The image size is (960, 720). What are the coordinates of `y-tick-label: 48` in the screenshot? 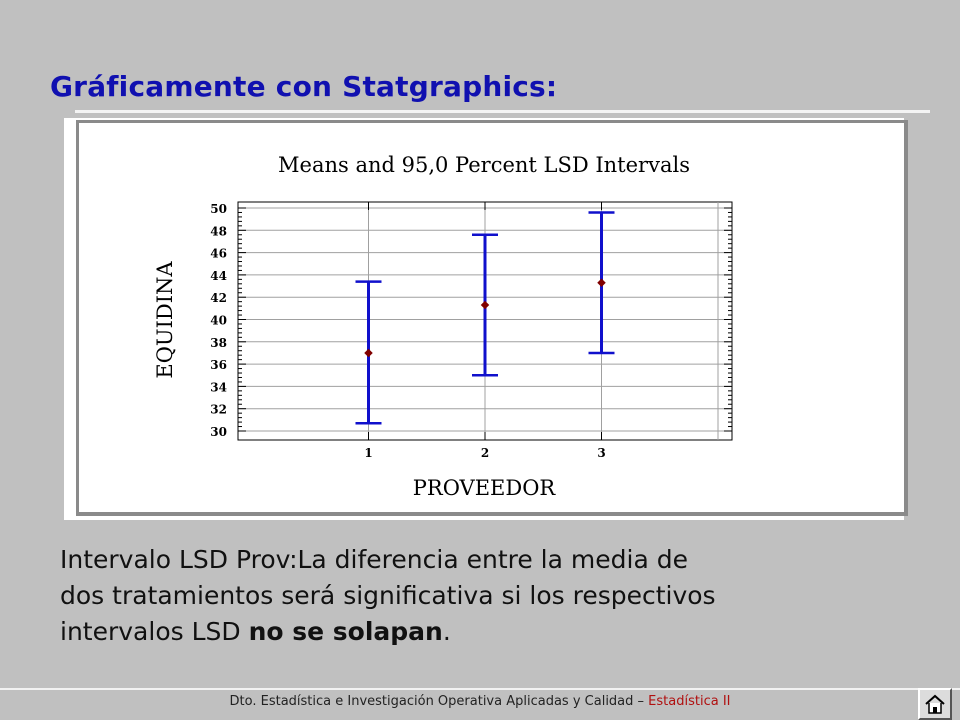 It's located at (218, 231).